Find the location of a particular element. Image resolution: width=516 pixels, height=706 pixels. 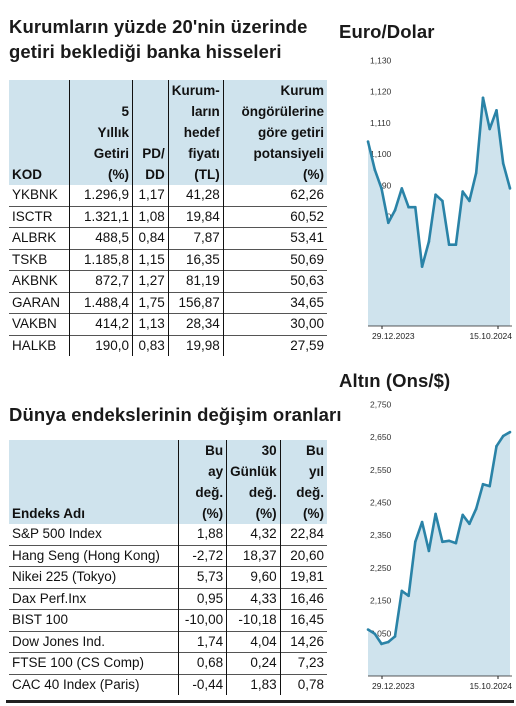

bank-header-line: göre getiri is located at coordinates (290, 132).